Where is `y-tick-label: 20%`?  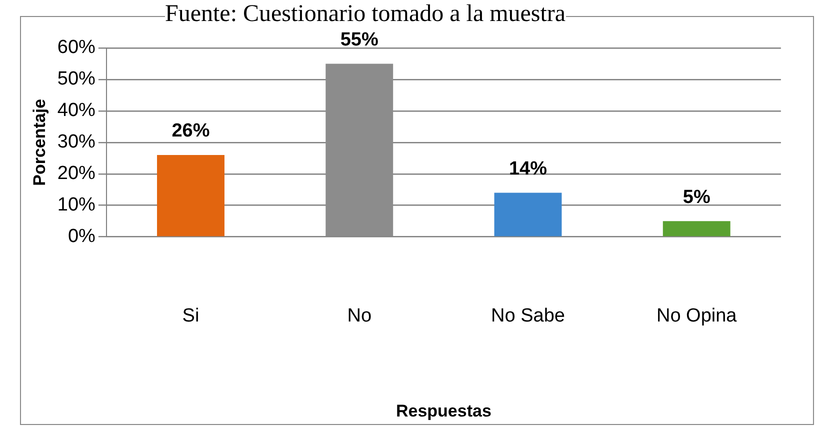 y-tick-label: 20% is located at coordinates (76, 173).